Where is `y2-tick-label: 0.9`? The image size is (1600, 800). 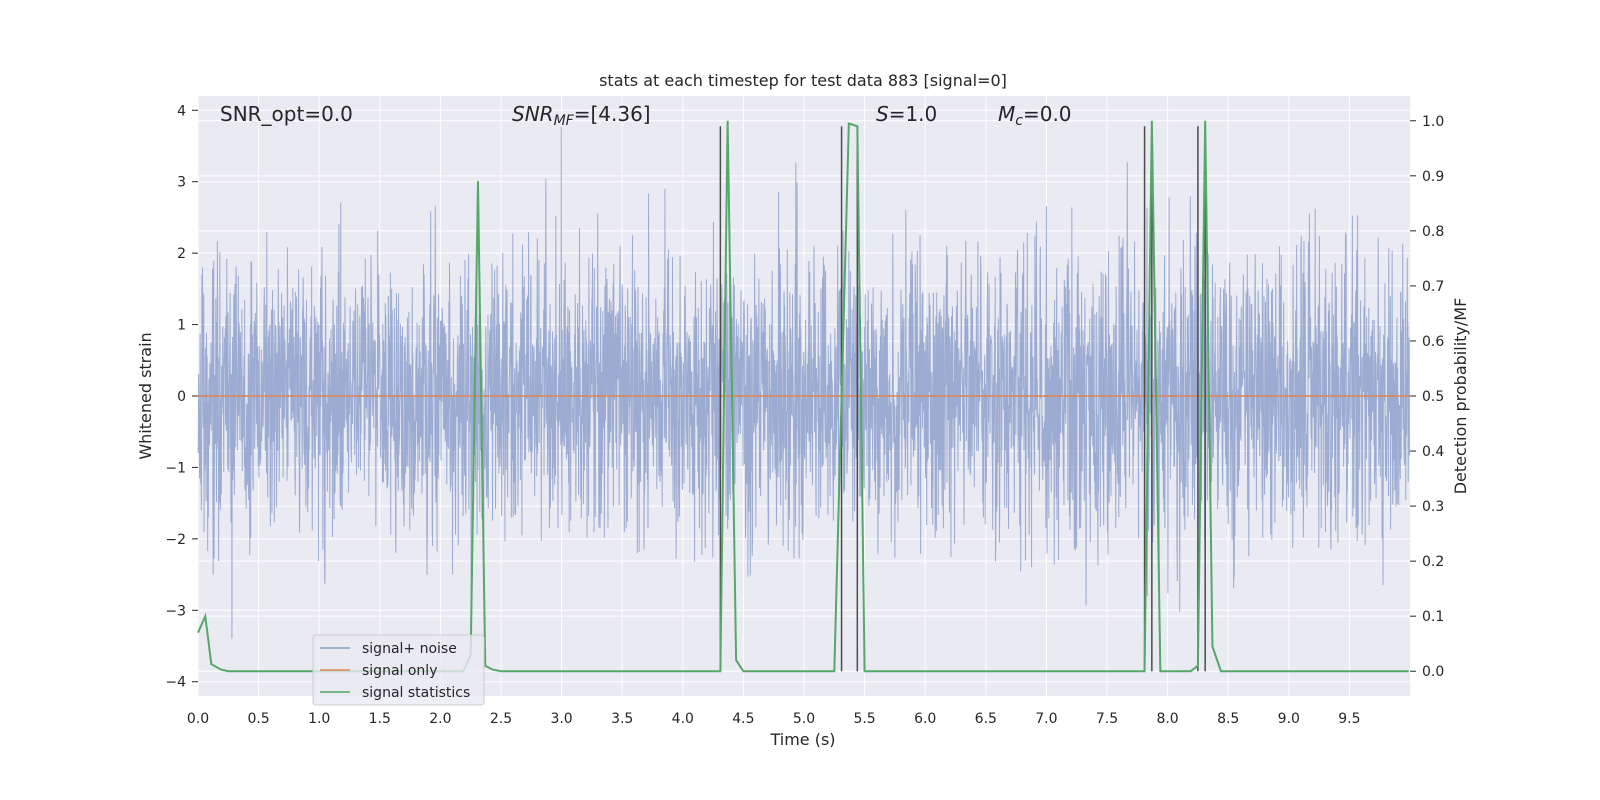 y2-tick-label: 0.9 is located at coordinates (1433, 177).